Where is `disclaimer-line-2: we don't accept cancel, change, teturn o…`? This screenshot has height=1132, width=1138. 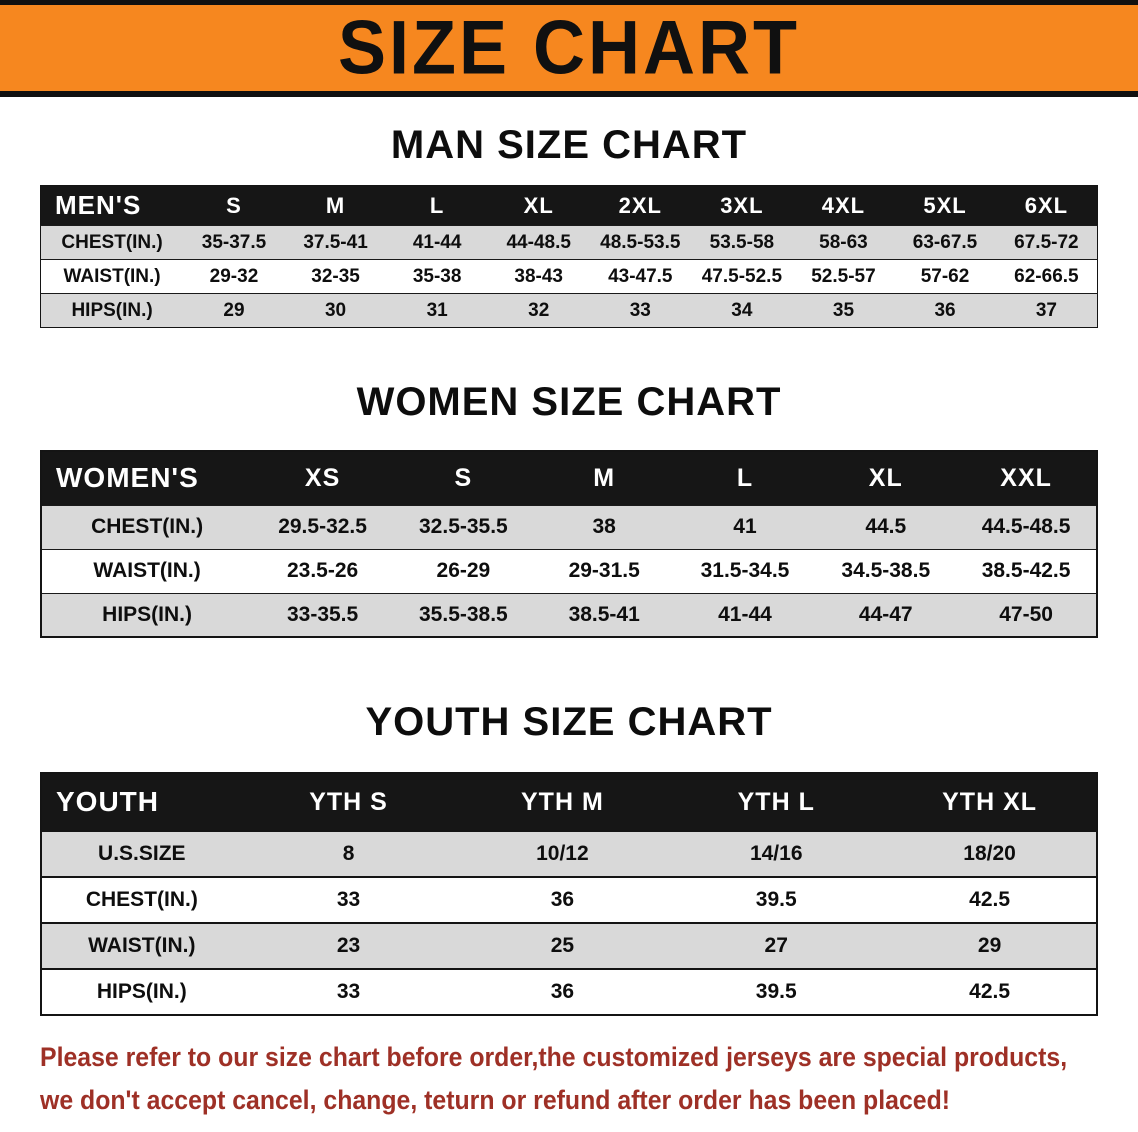 disclaimer-line-2: we don't accept cancel, change, teturn o… is located at coordinates (495, 1100).